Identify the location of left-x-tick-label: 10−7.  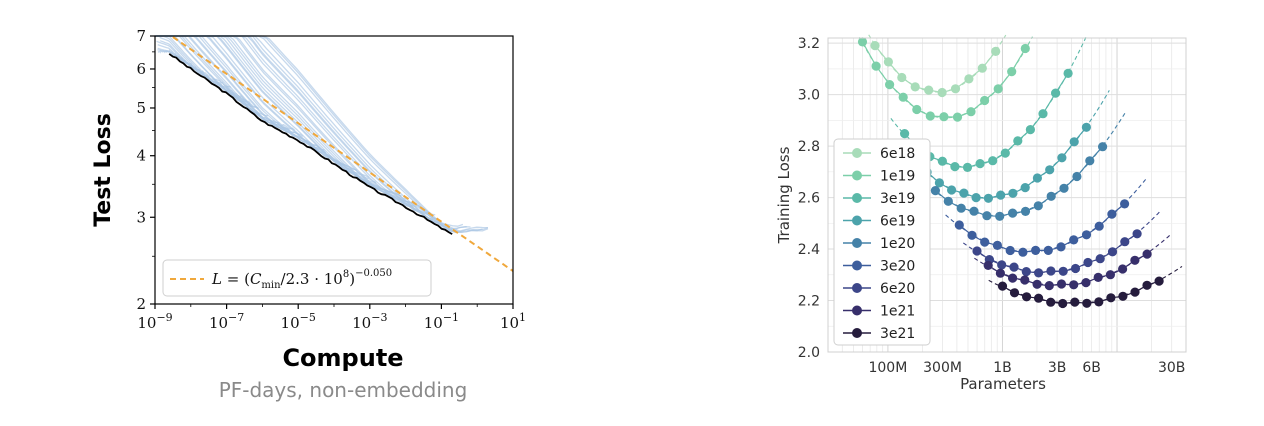
(226, 321).